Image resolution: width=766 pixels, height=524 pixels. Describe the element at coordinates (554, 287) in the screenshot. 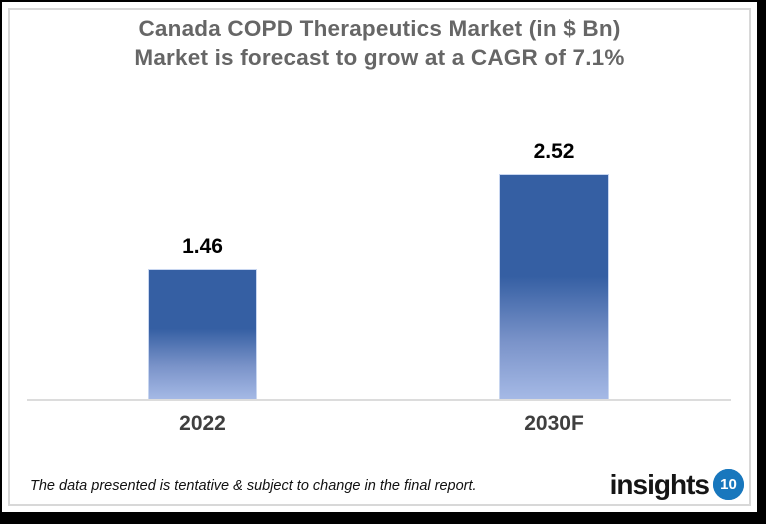

I see `bar-2030f` at that location.